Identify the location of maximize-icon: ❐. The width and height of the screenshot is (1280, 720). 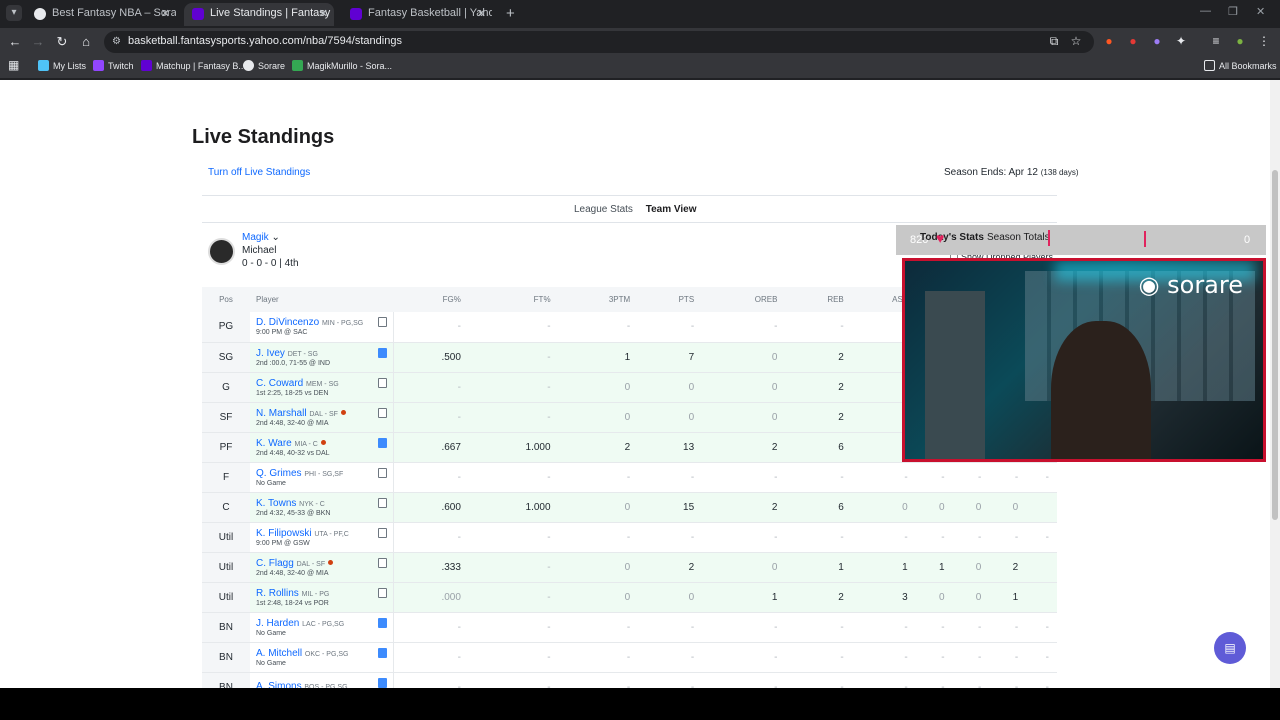
(1233, 12).